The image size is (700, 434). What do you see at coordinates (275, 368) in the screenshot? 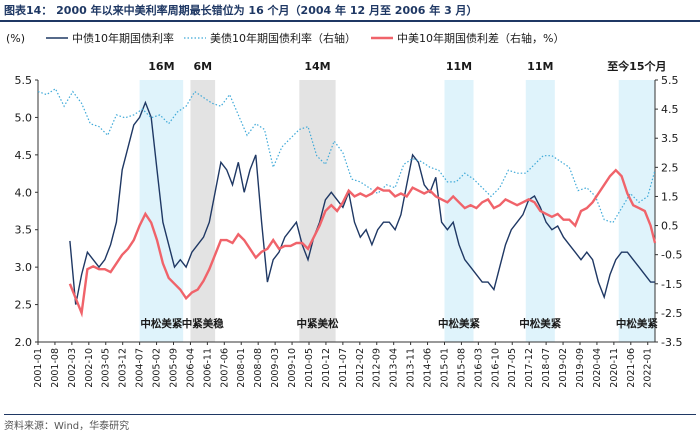
I see `x-tick-label: 2009-03` at bounding box center [275, 368].